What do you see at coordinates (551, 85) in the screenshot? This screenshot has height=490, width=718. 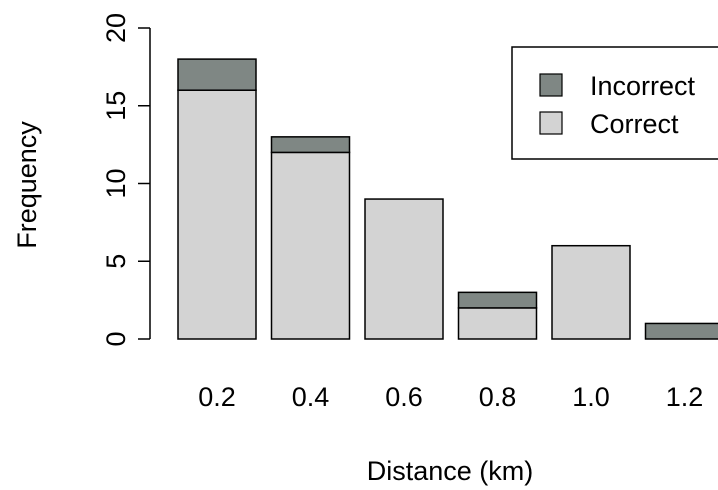 I see `legend-swatch-incorrect` at bounding box center [551, 85].